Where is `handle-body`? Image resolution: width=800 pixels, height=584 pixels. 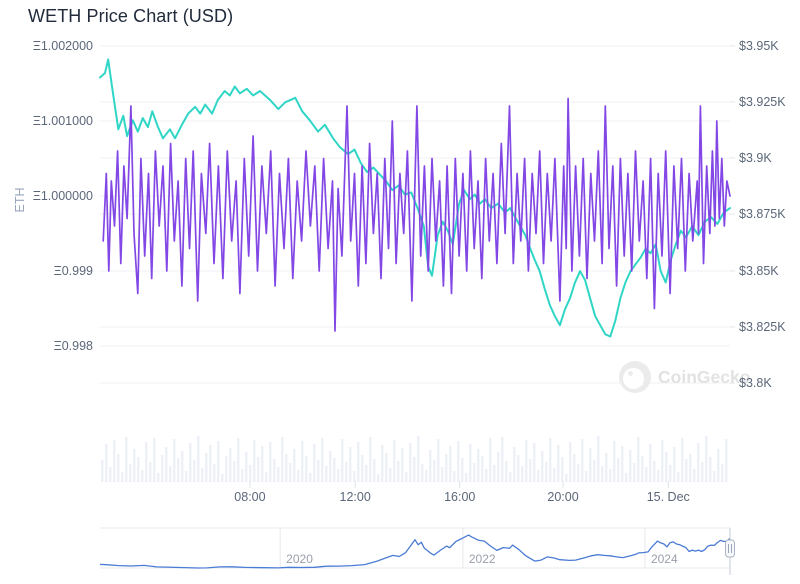 handle-body is located at coordinates (730, 548).